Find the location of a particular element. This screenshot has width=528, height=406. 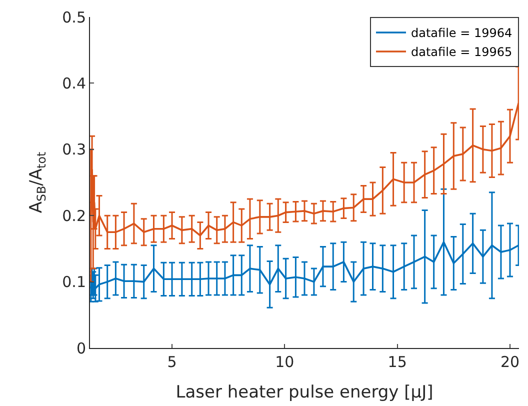

legend-label: datafile = 19965 is located at coordinates (461, 52).